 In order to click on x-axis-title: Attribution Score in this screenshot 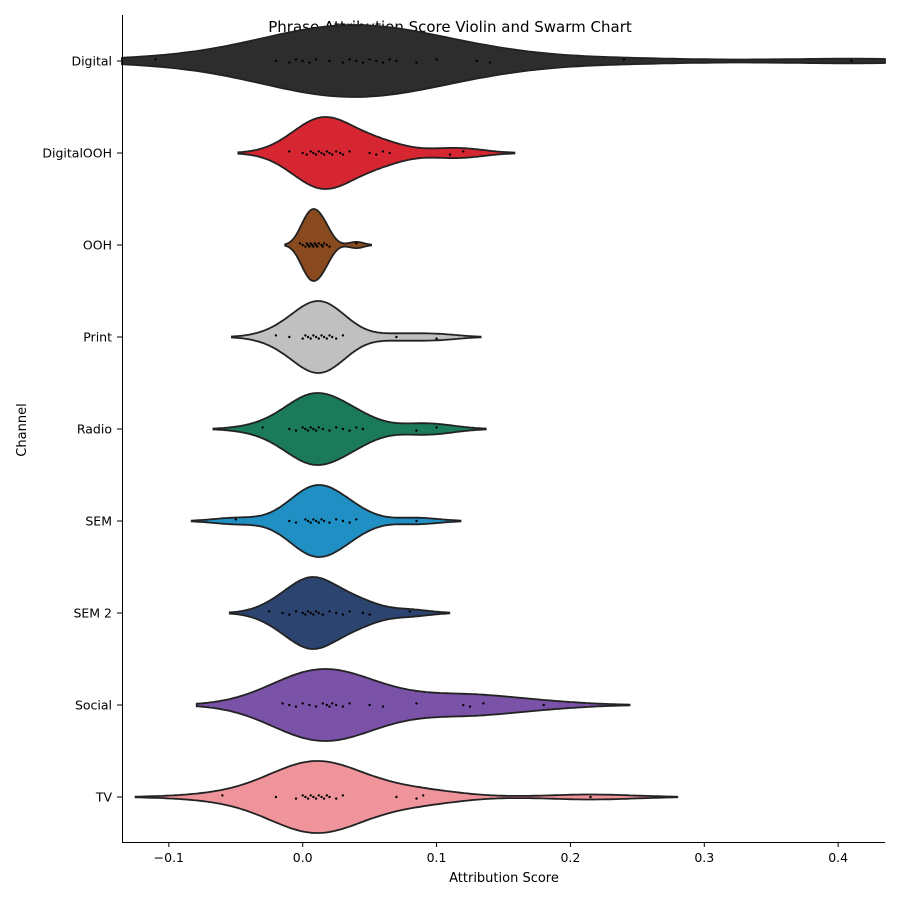, I will do `click(504, 878)`.